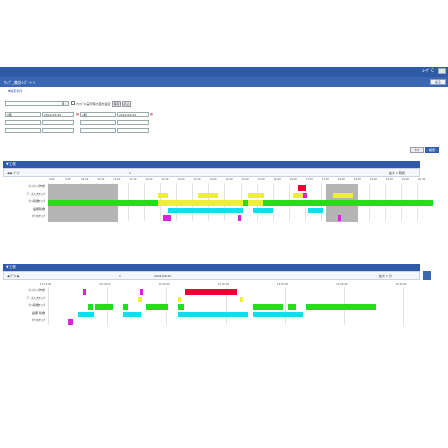  What do you see at coordinates (68, 179) in the screenshot?
I see `time-tick: 9:30` at bounding box center [68, 179].